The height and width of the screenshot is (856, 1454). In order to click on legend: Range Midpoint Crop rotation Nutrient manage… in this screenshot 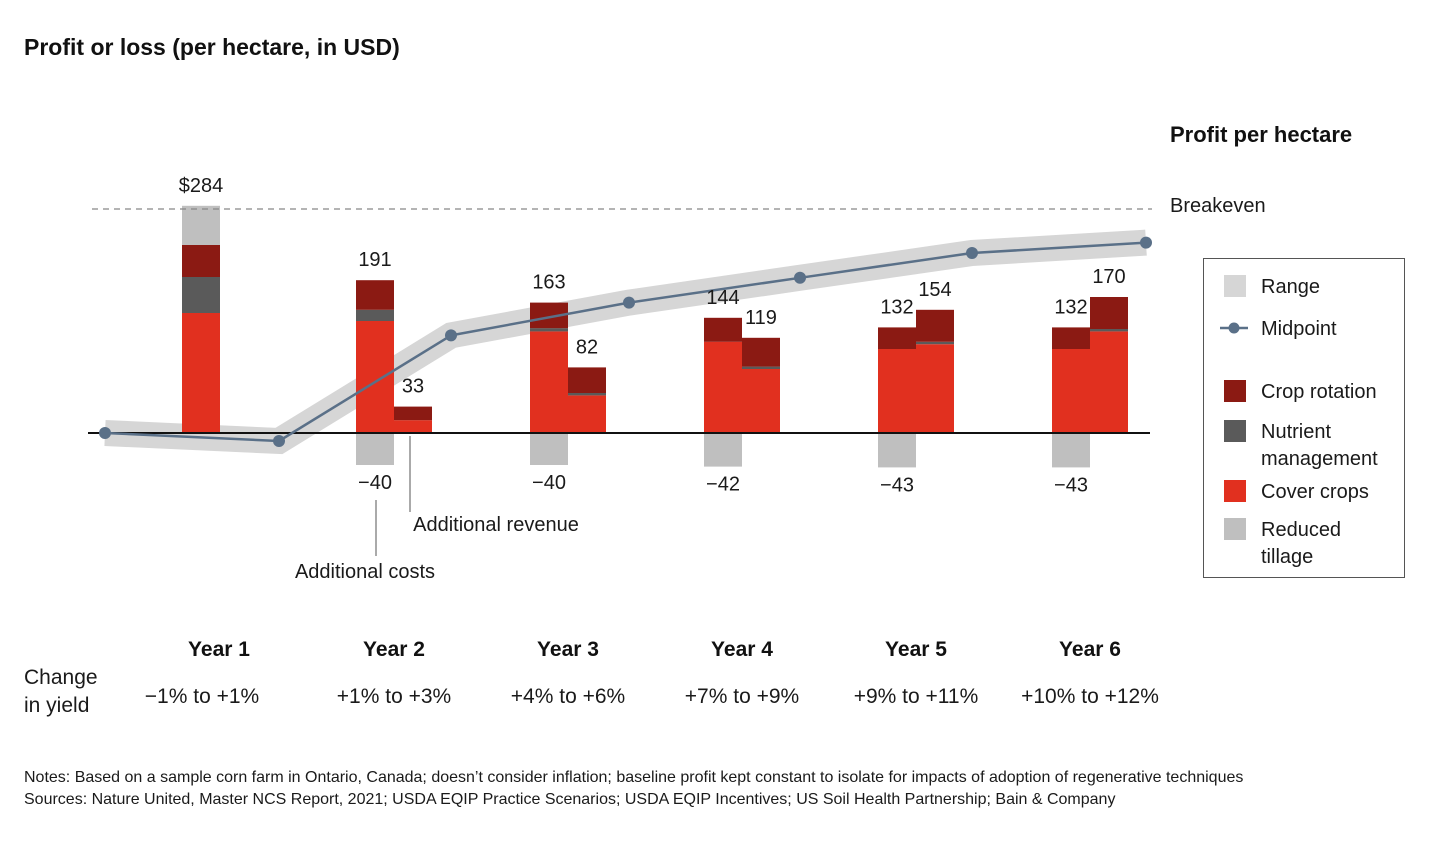, I will do `click(1304, 418)`.